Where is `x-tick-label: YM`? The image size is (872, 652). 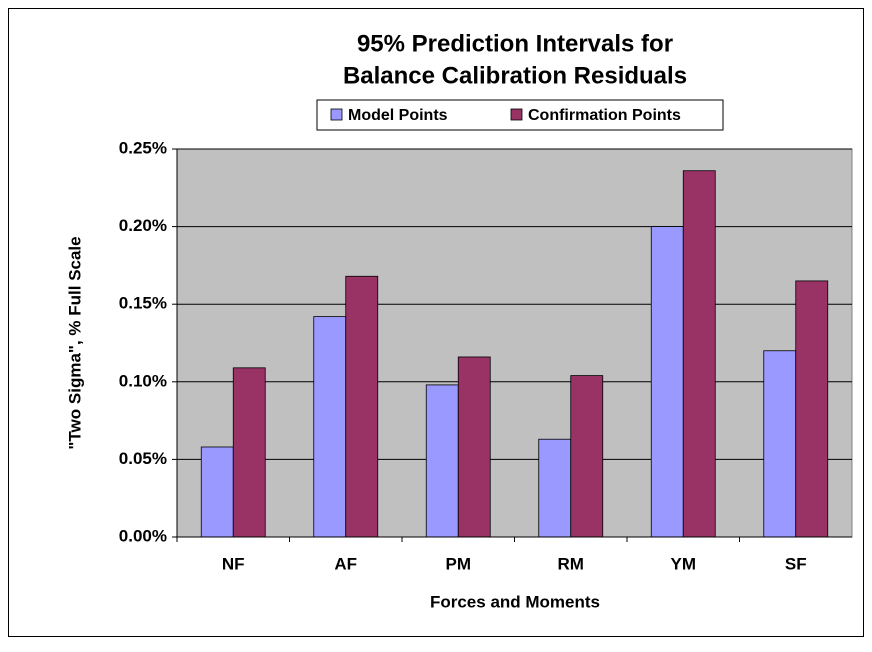 x-tick-label: YM is located at coordinates (684, 563).